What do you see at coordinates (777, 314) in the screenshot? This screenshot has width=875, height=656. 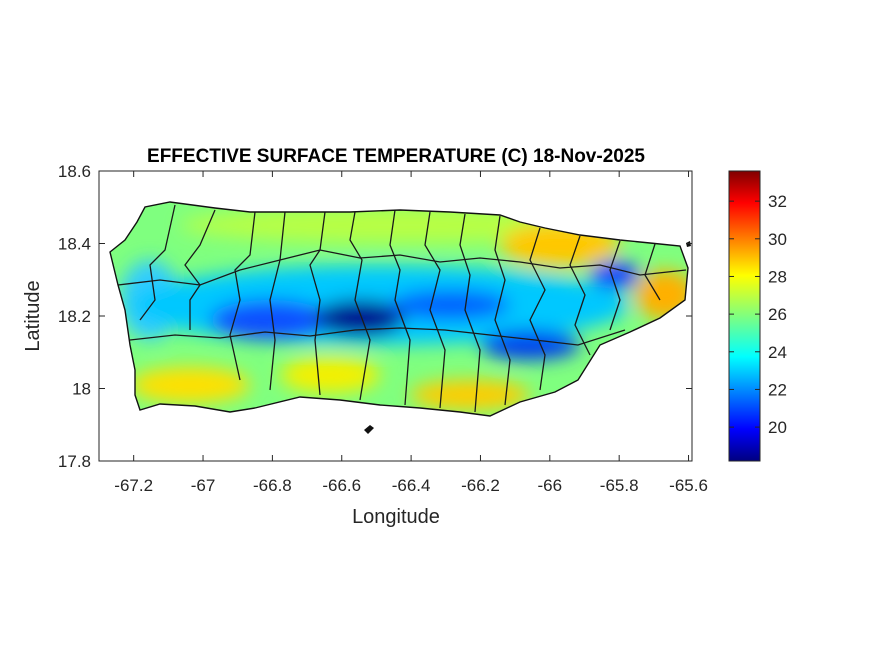 I see `colorbar-tick-label: 26` at bounding box center [777, 314].